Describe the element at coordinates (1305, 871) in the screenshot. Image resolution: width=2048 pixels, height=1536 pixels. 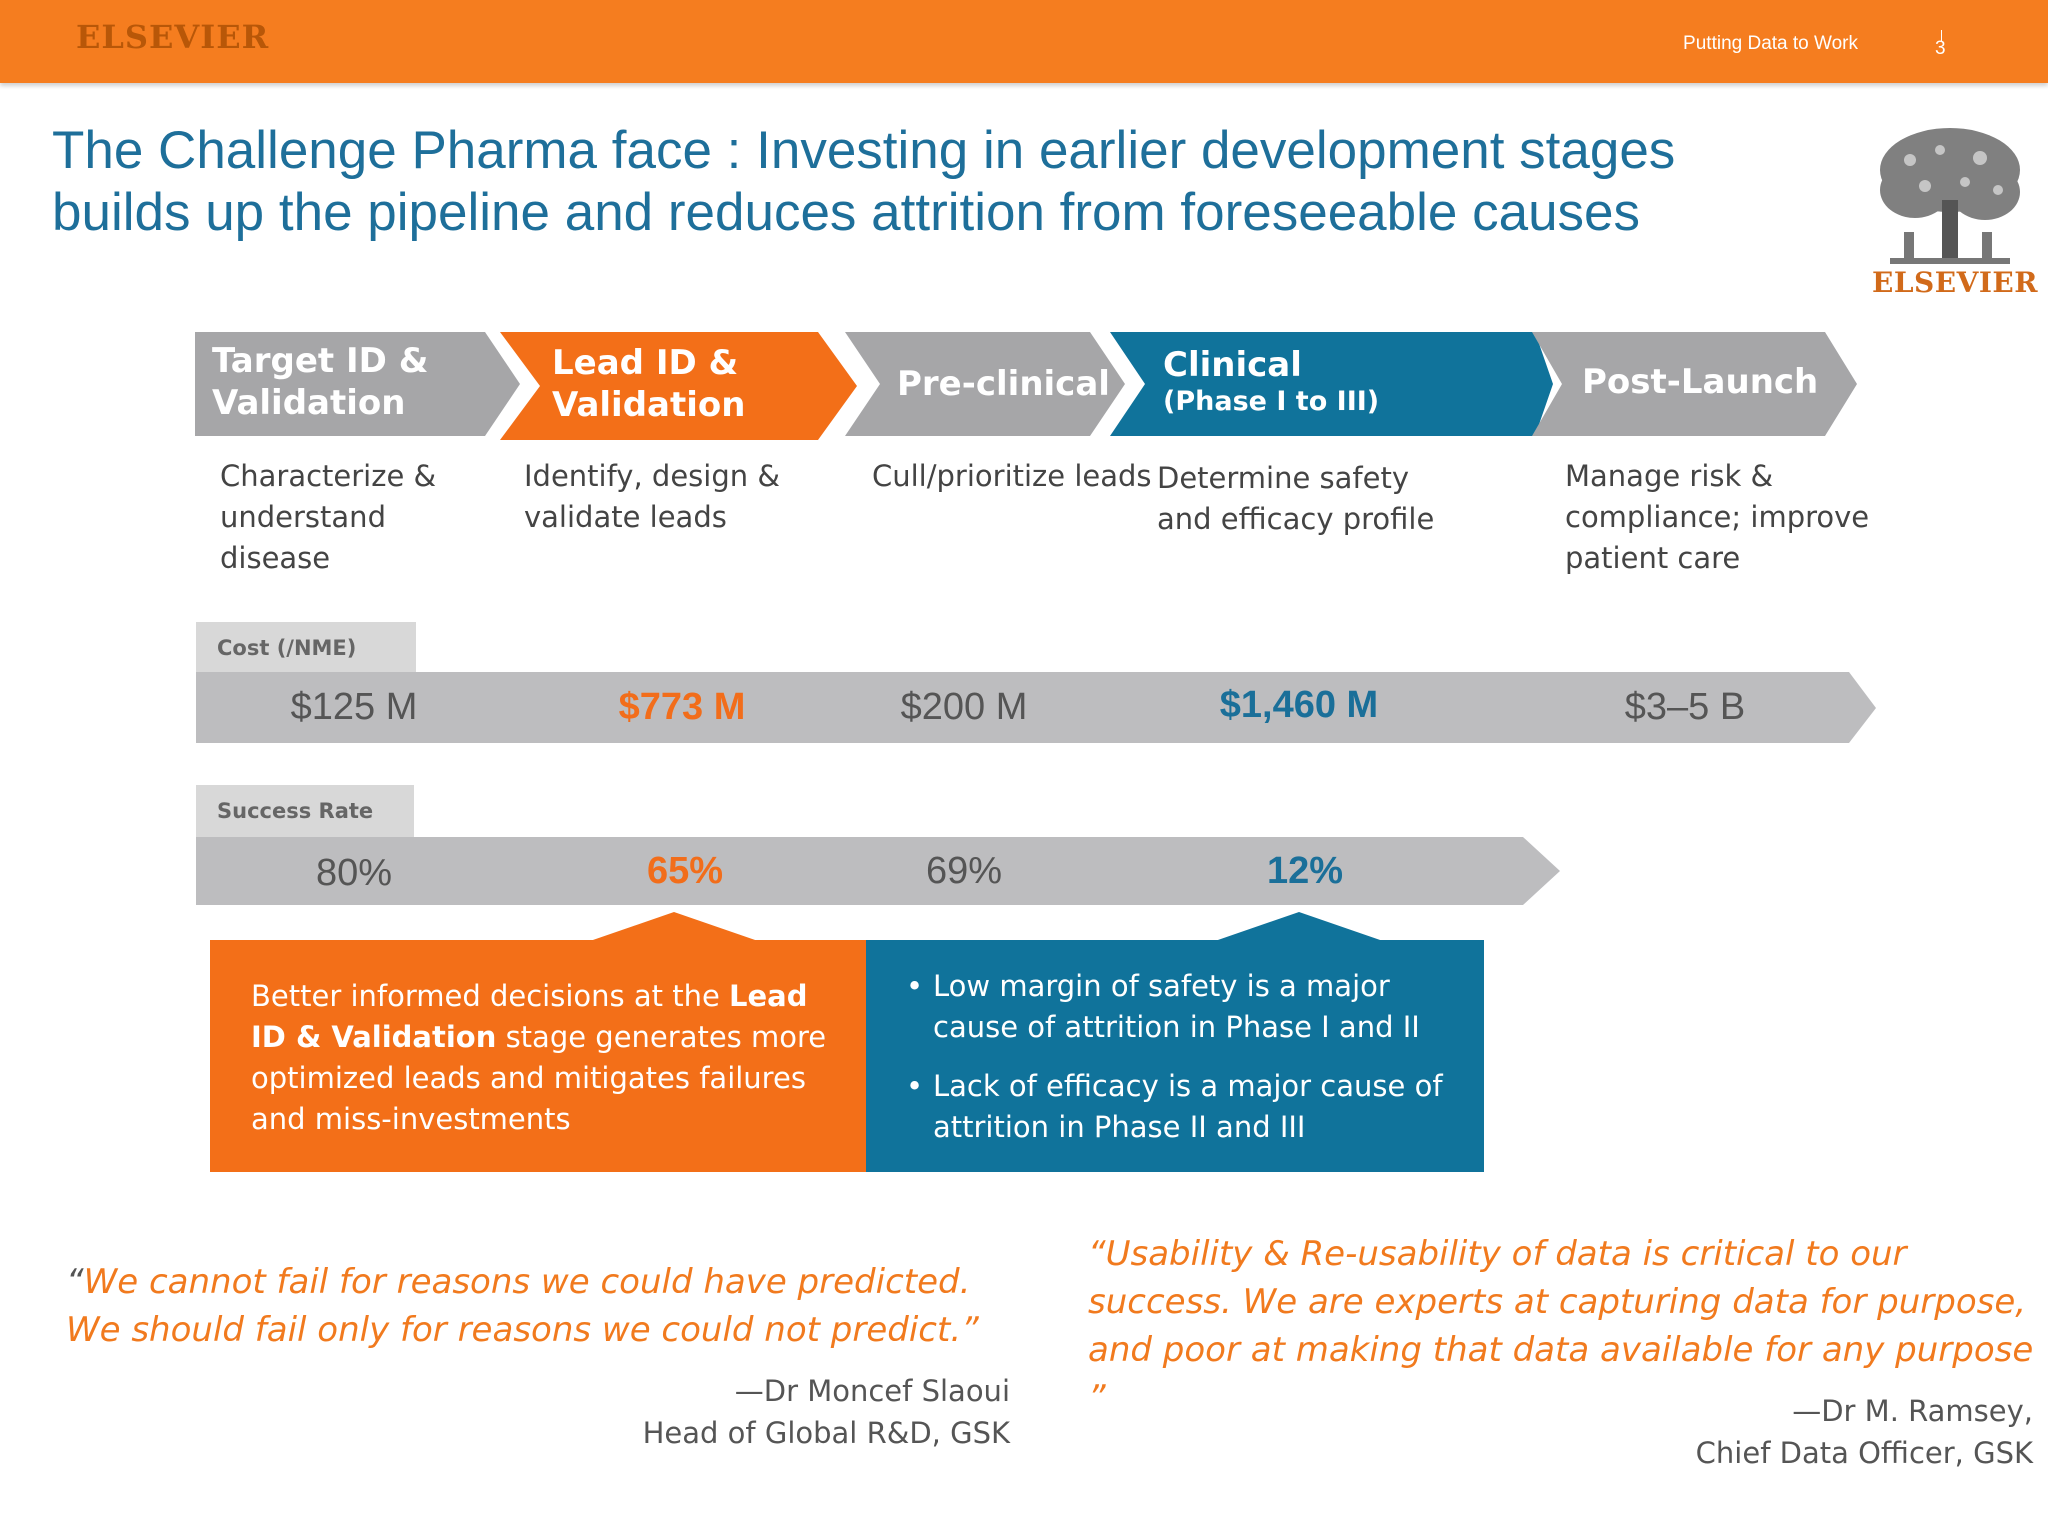
I see `success-clinical: 12%` at that location.